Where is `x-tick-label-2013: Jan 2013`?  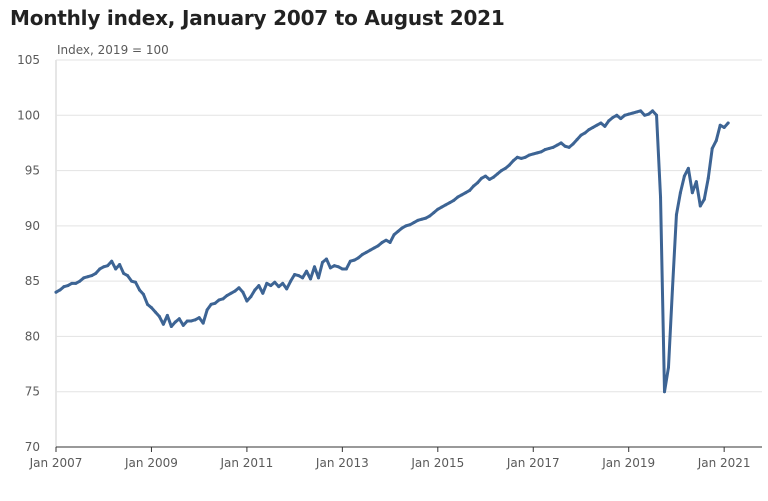 x-tick-label-2013: Jan 2013 is located at coordinates (342, 463).